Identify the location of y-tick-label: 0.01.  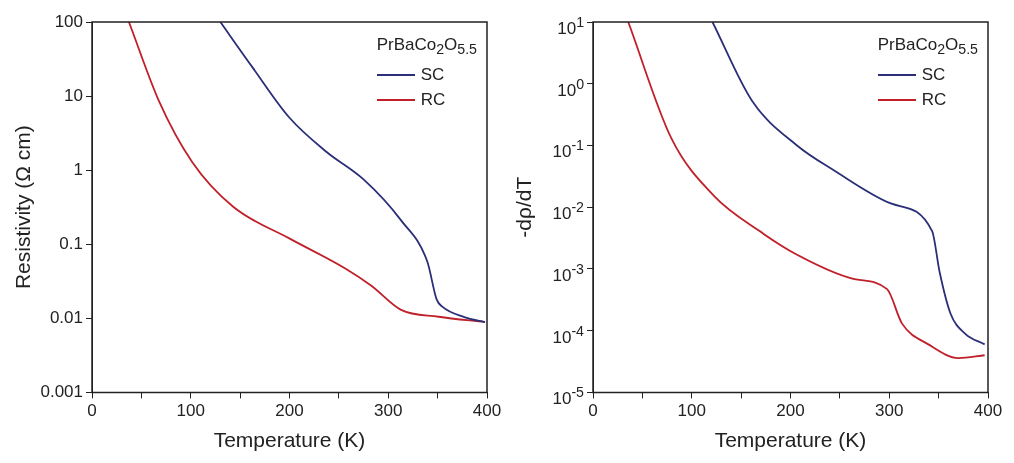
(66, 318).